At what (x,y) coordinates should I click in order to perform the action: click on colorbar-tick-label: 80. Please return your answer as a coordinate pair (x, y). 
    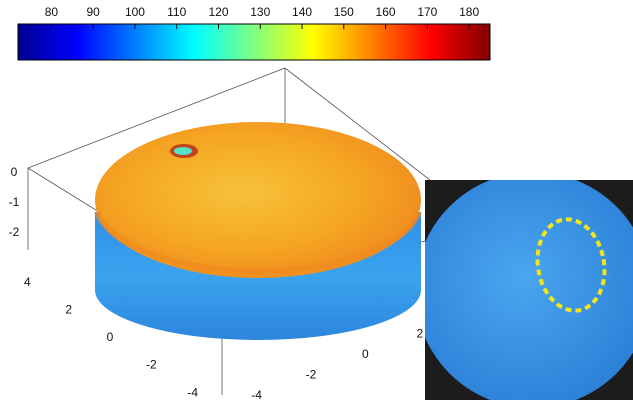
    Looking at the image, I should click on (52, 12).